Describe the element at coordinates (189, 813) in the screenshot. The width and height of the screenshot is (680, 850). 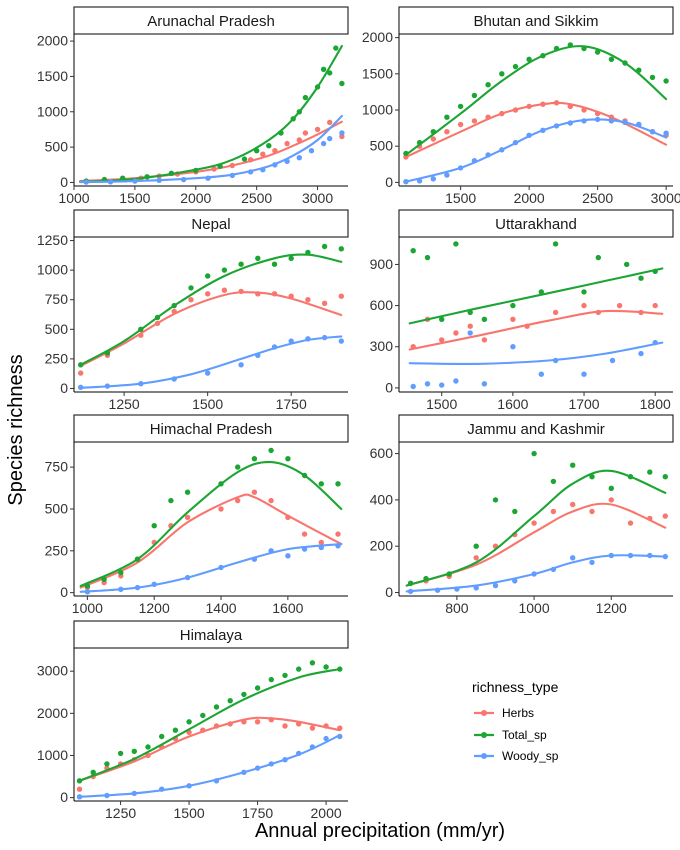
I see `x-tick-label: 1500` at that location.